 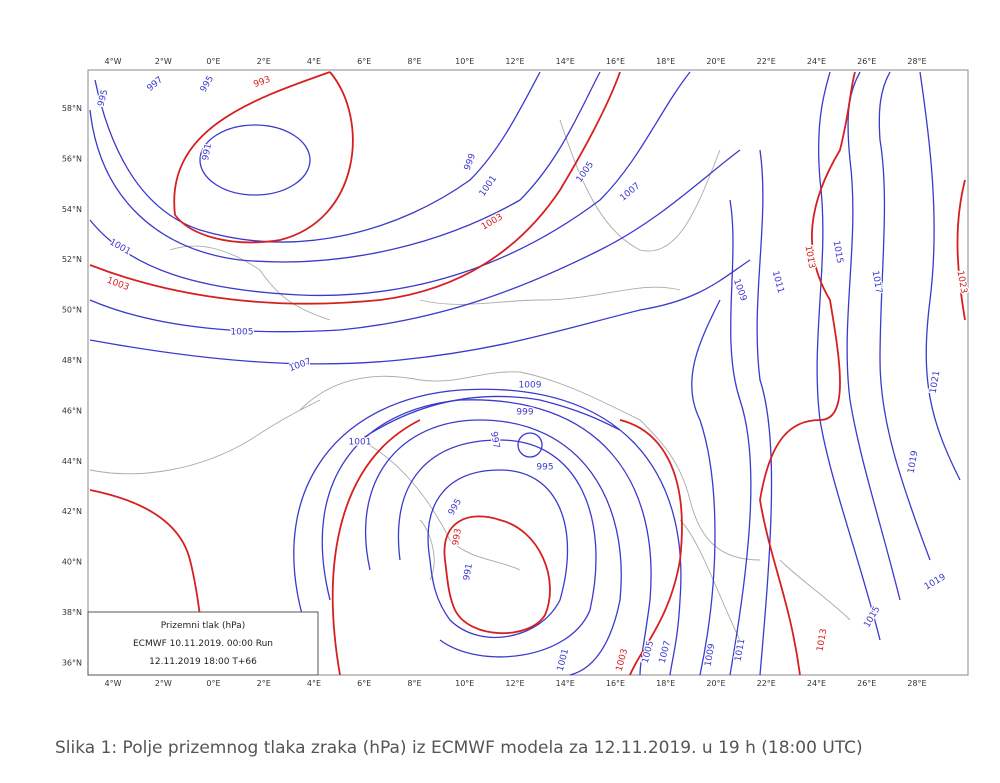 What do you see at coordinates (314, 61) in the screenshot?
I see `lon-label-top: 4°E` at bounding box center [314, 61].